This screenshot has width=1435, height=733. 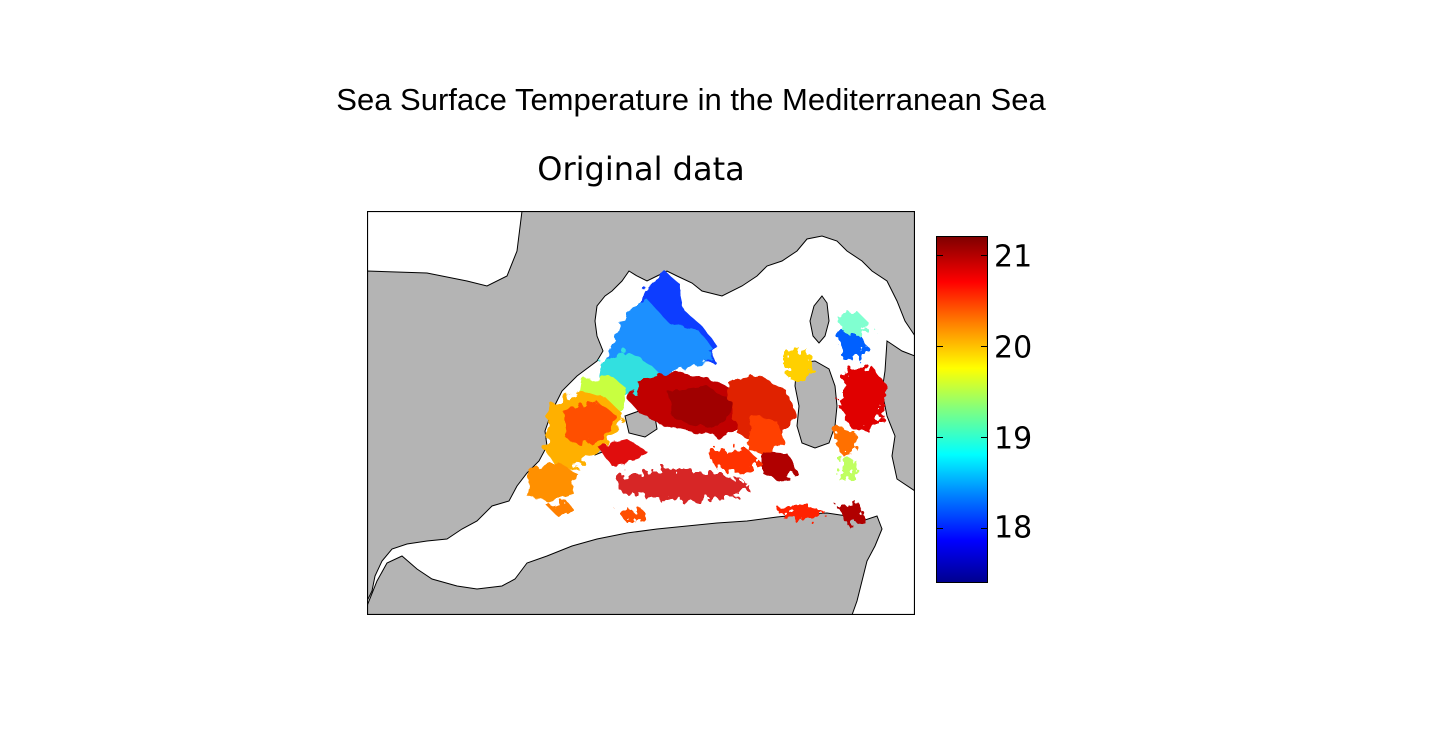 What do you see at coordinates (819, 319) in the screenshot?
I see `corsica-land` at bounding box center [819, 319].